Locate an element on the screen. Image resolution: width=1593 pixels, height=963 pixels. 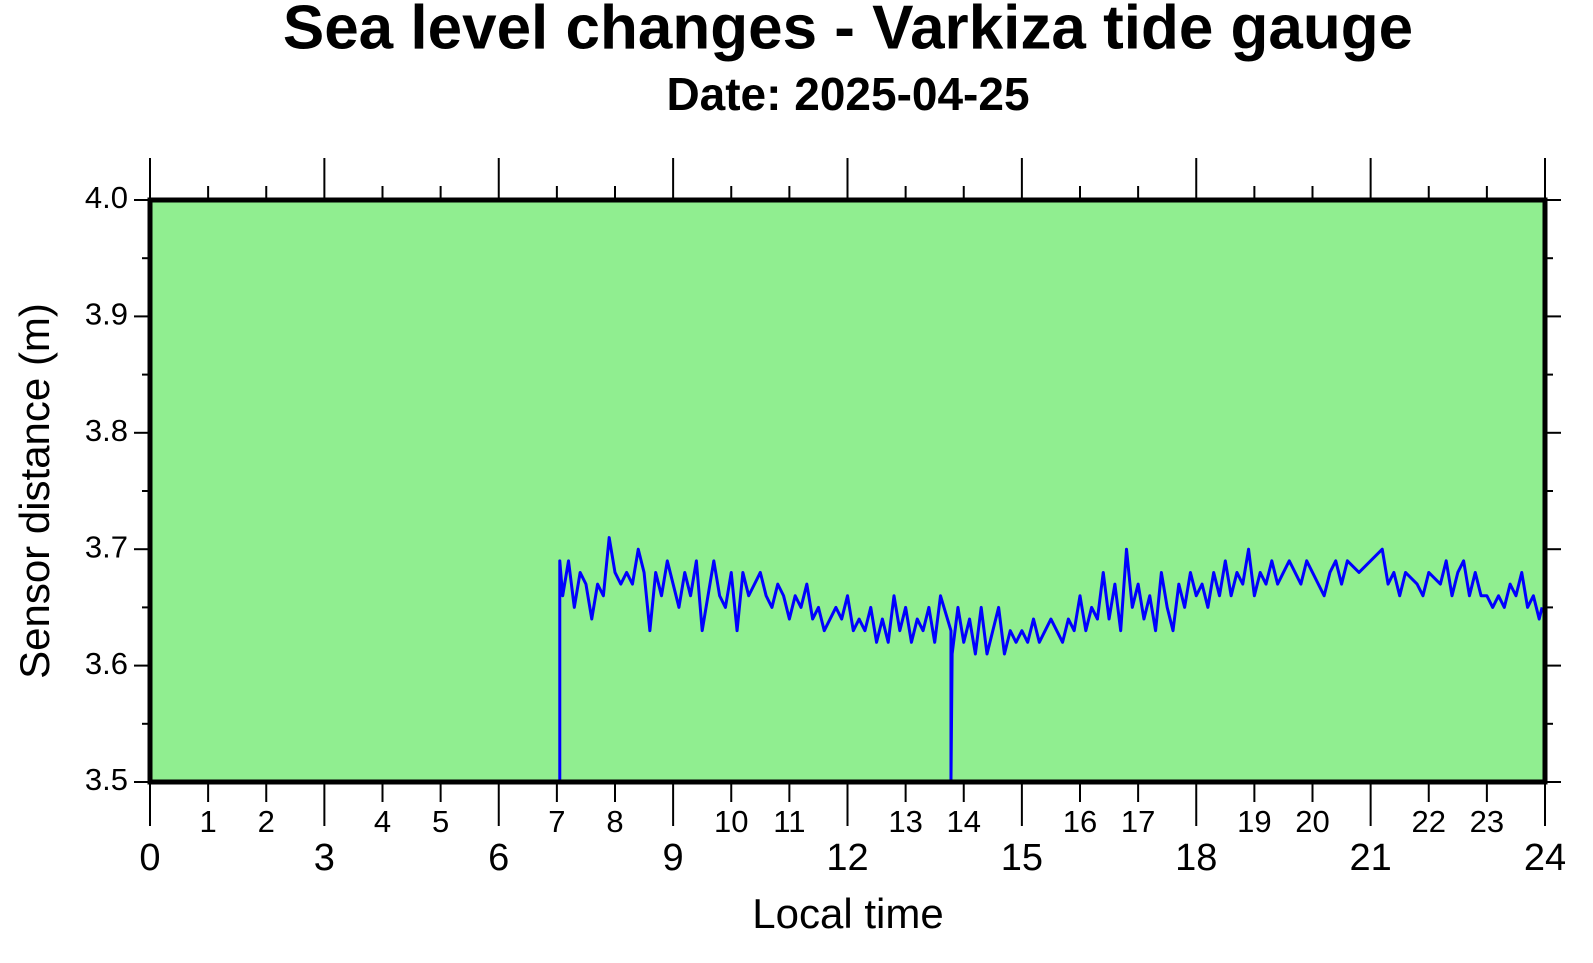
y-tick-label: 3.8 is located at coordinates (106, 430).